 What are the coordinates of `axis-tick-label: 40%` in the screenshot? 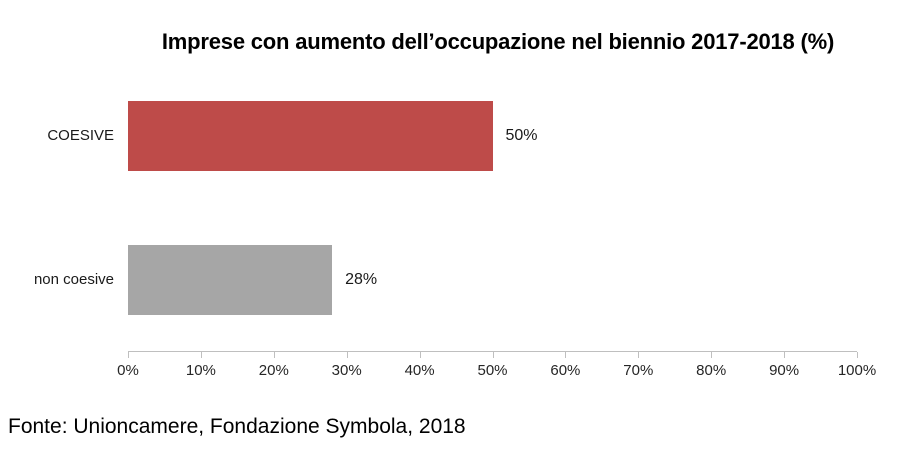 It's located at (419, 370).